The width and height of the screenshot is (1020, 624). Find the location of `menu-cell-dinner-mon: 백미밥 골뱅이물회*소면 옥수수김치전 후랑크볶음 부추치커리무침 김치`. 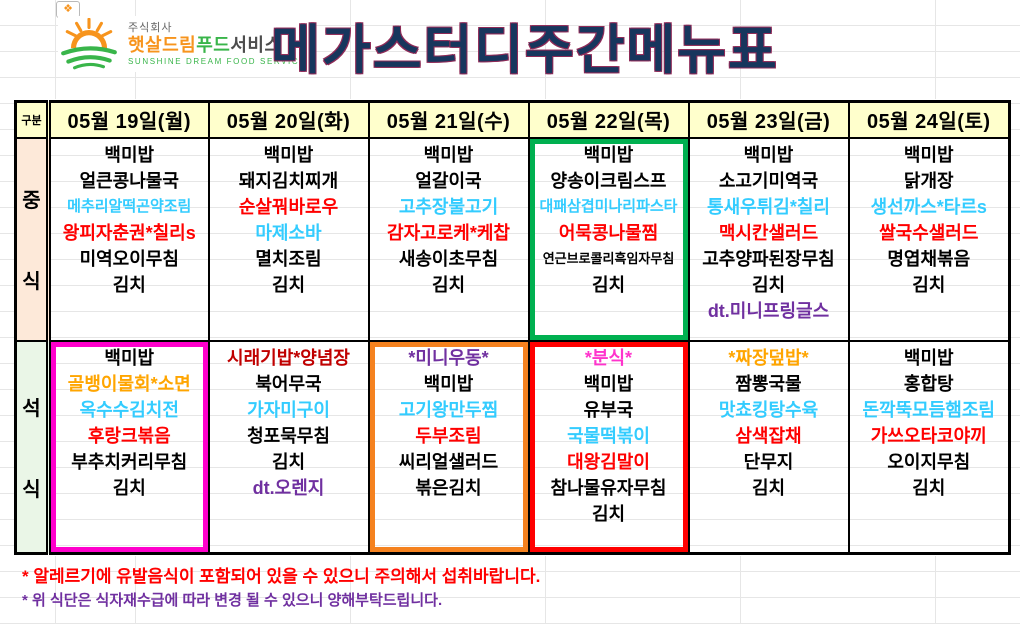

menu-cell-dinner-mon: 백미밥 골뱅이물회*소면 옥수수김치전 후랑크볶음 부추치커리무침 김치 is located at coordinates (128, 447).